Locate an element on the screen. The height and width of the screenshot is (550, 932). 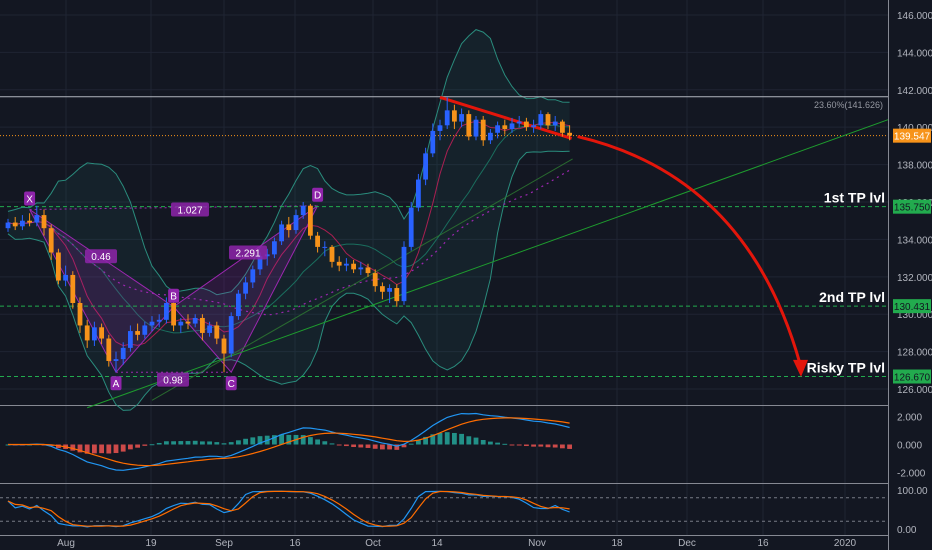
tp-level-label: Risky TP lvl is located at coordinates (846, 368).